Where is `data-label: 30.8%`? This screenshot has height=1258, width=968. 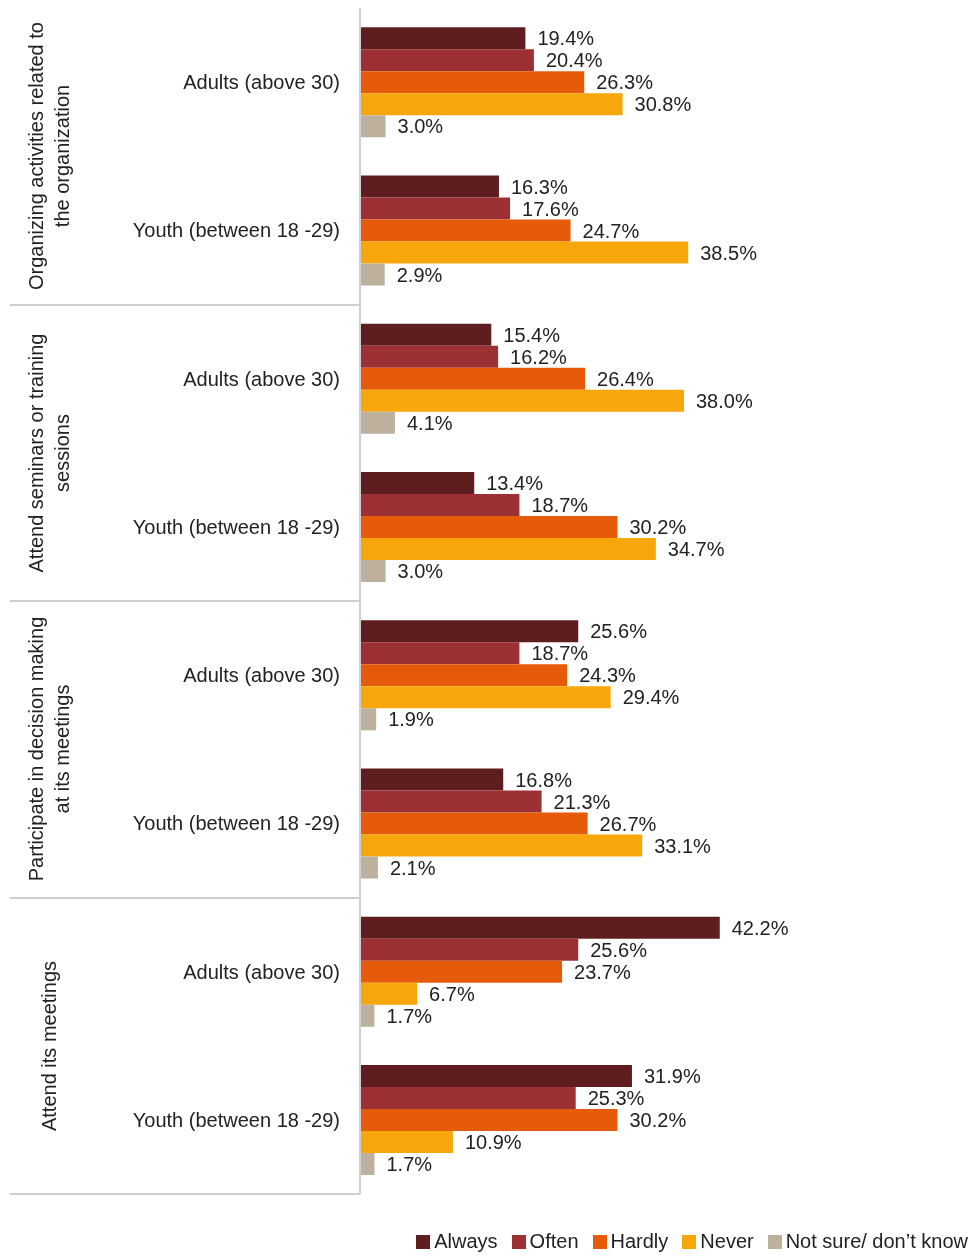 data-label: 30.8% is located at coordinates (663, 104).